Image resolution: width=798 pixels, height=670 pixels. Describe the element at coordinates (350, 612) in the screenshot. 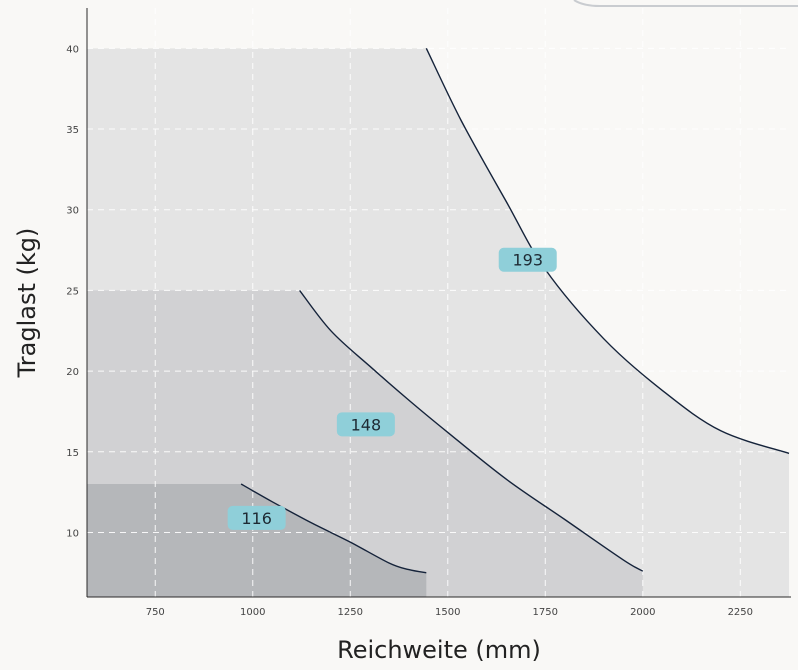

I see `x-tick-label: 1250` at that location.